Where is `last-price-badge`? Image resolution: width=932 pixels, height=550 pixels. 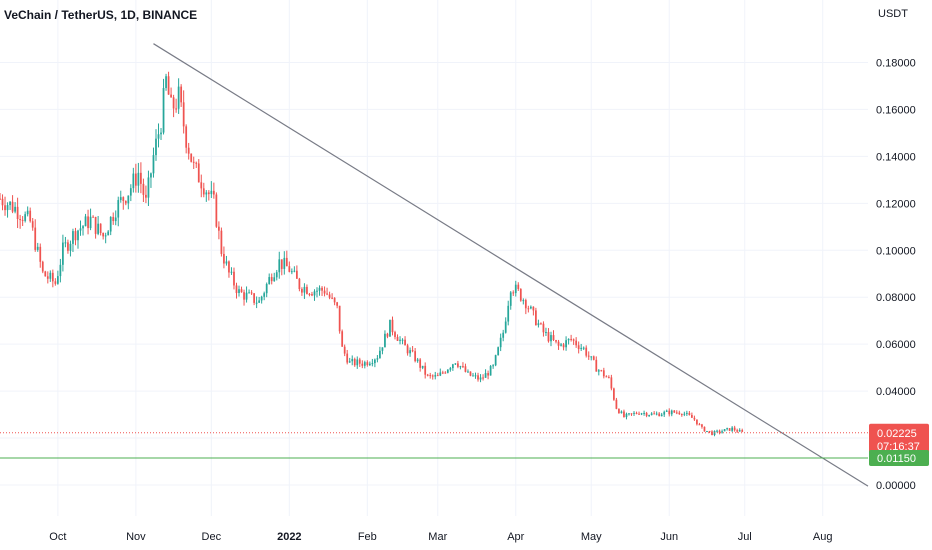
last-price-badge is located at coordinates (899, 438).